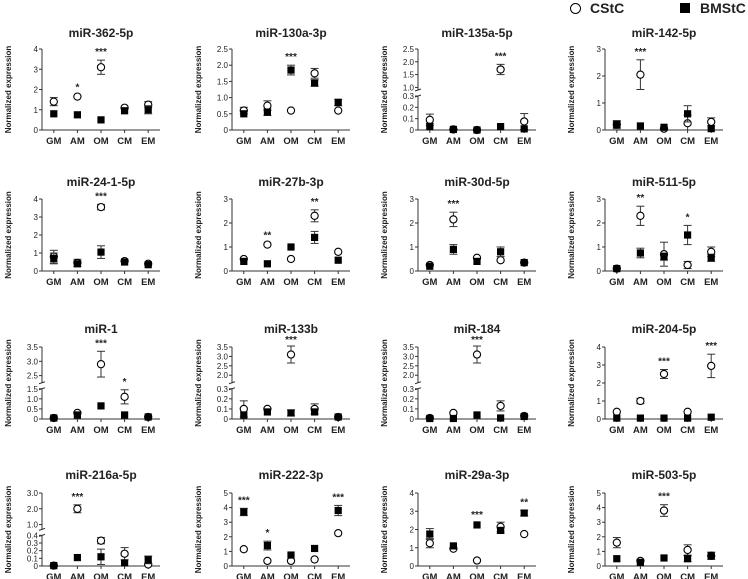 This screenshot has width=748, height=579. Describe the element at coordinates (430, 418) in the screenshot. I see `chart11-point-bmstc` at that location.